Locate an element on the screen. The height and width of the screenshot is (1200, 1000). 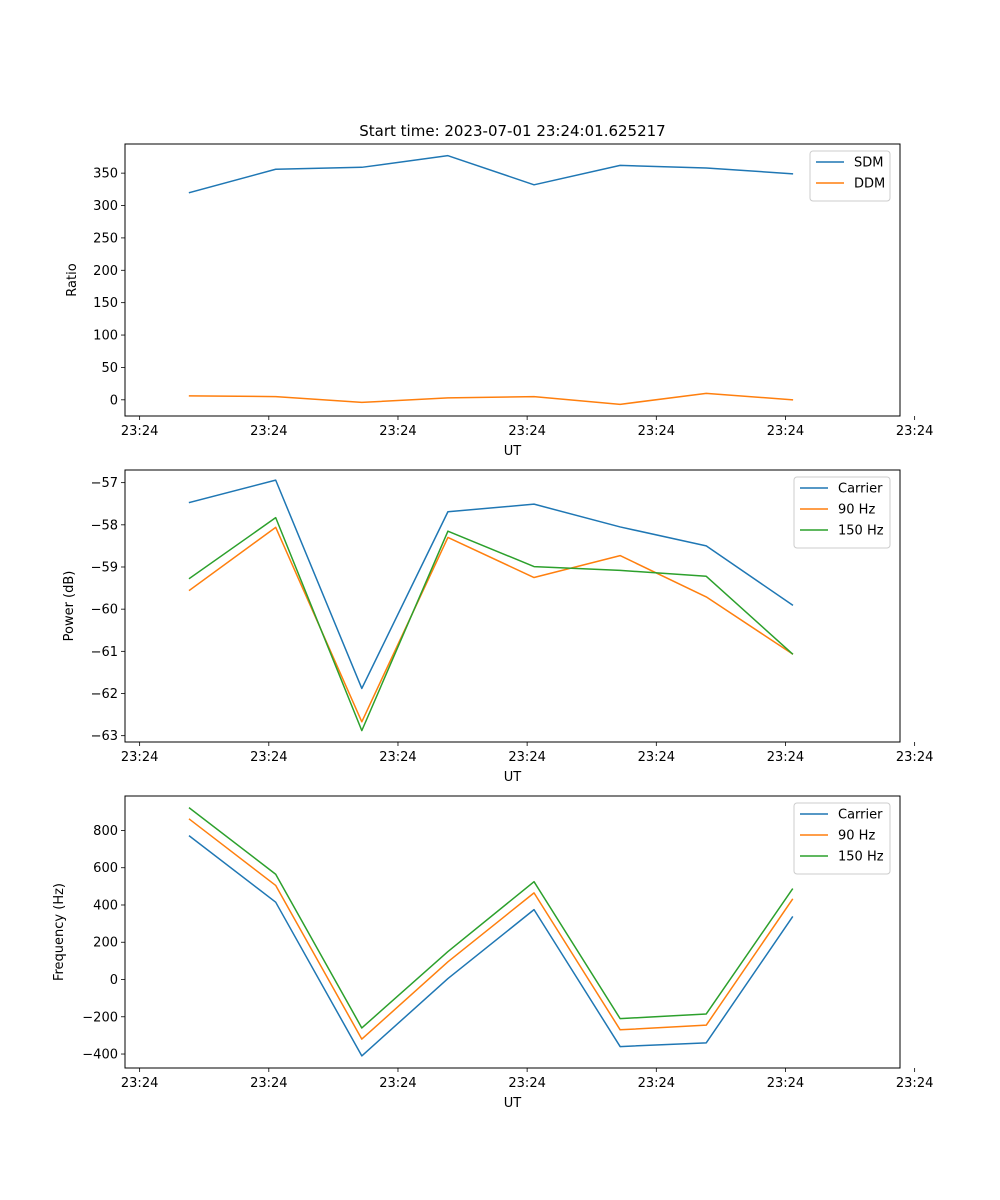
y-tick-label: 300 is located at coordinates (105, 206).